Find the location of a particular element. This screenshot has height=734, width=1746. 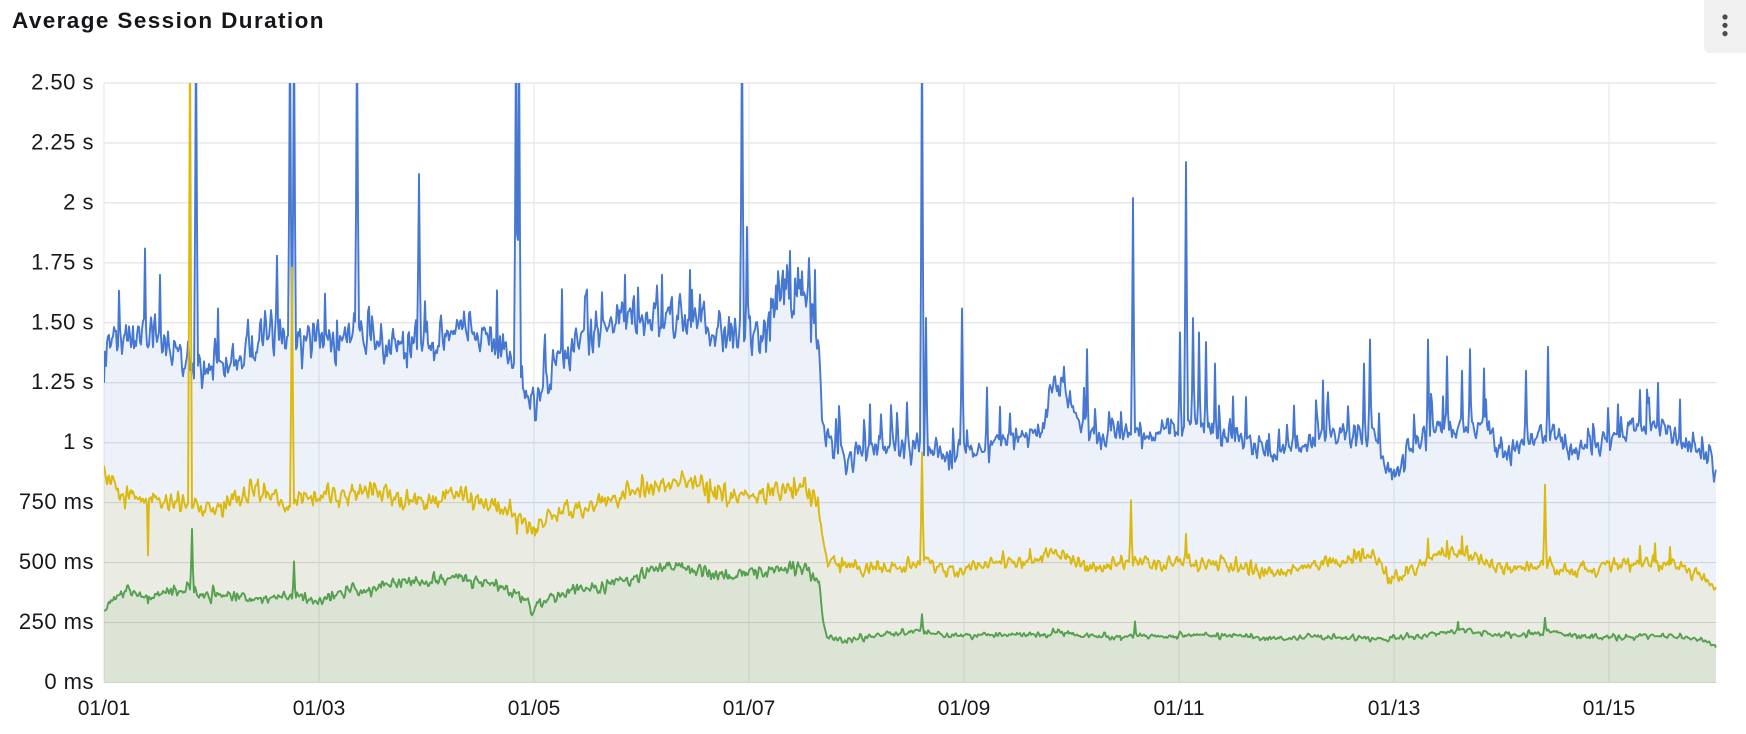

svg-text: 2.50 s is located at coordinates (62, 82).